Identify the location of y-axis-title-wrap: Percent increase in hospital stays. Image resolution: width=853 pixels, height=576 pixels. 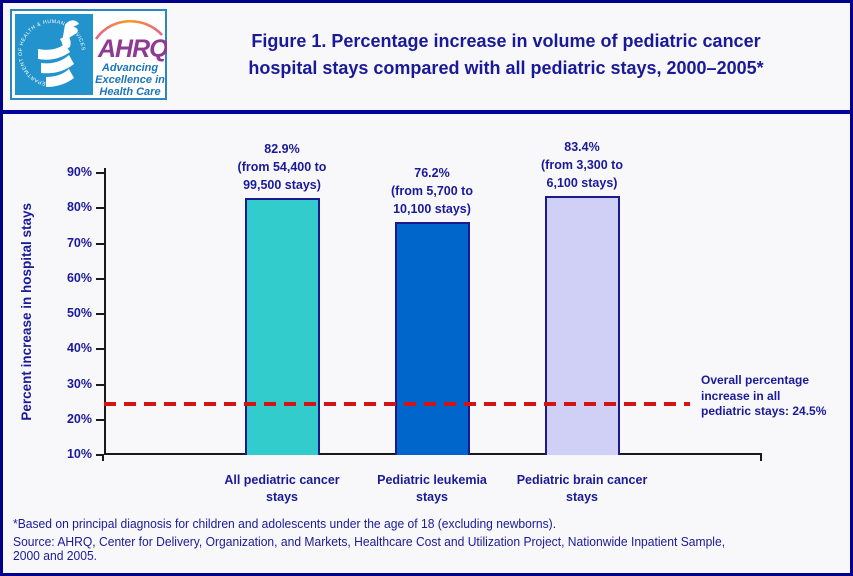
(26, 311).